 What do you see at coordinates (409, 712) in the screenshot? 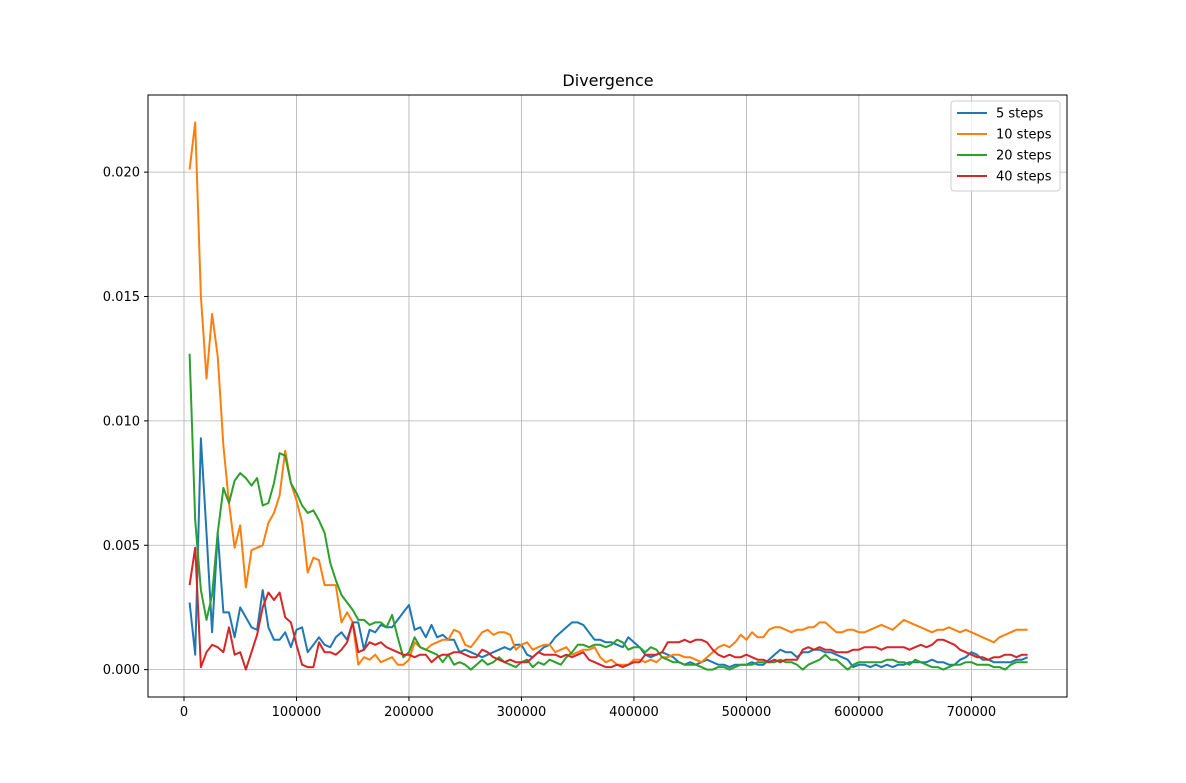
I see `x-tick-label: 200000` at bounding box center [409, 712].